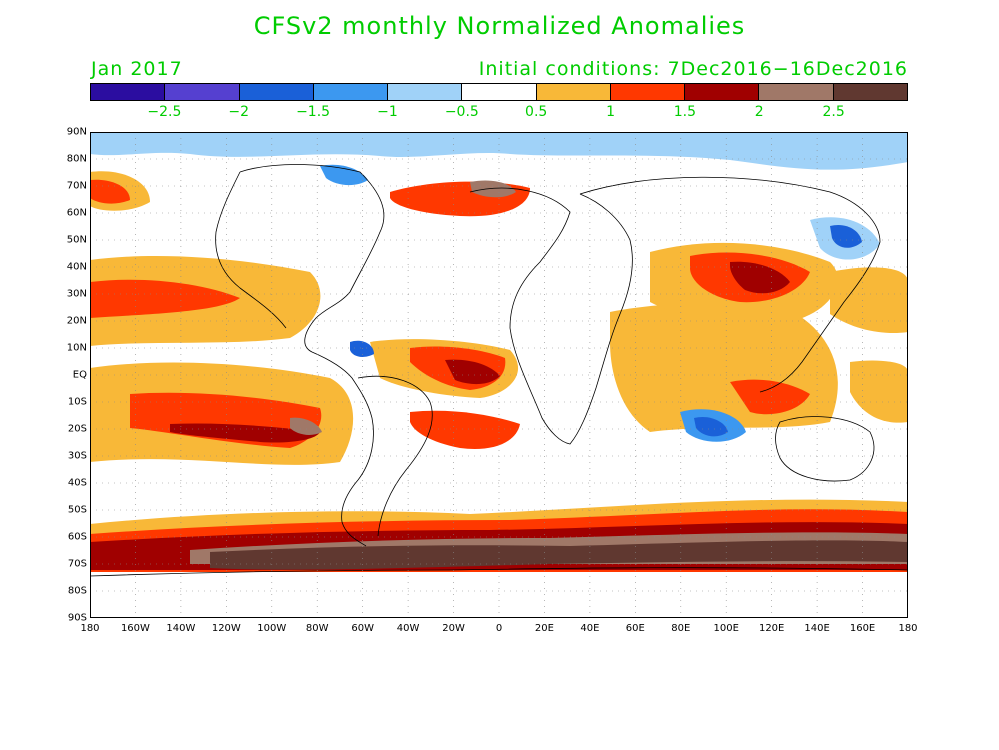 The height and width of the screenshot is (750, 999). What do you see at coordinates (76, 186) in the screenshot?
I see `latitude-label: 70N` at bounding box center [76, 186].